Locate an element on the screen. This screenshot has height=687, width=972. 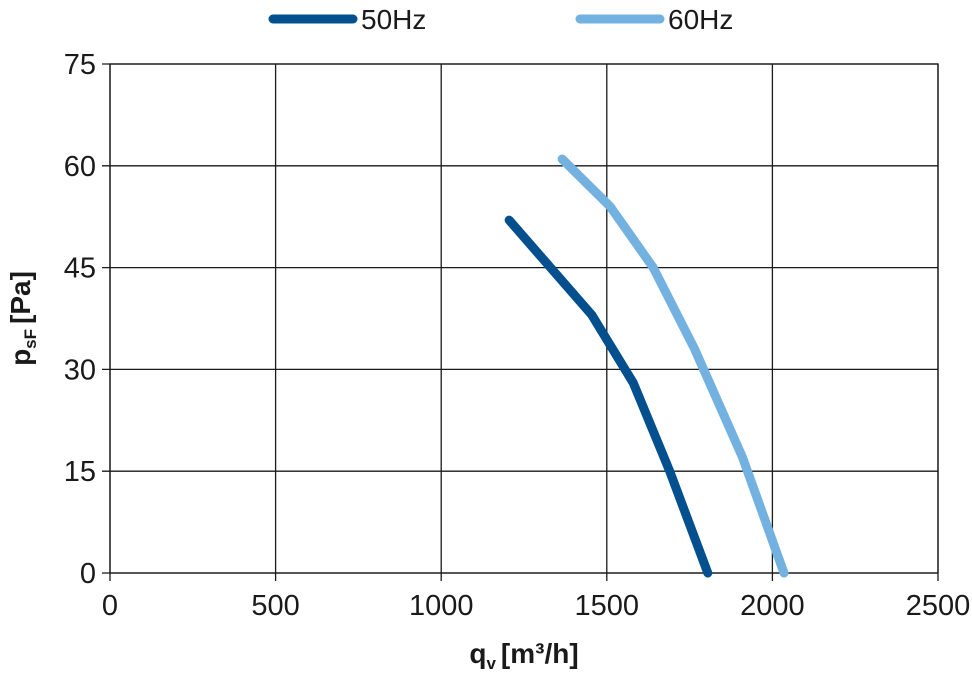
y-tick-label: 75 is located at coordinates (80, 65).